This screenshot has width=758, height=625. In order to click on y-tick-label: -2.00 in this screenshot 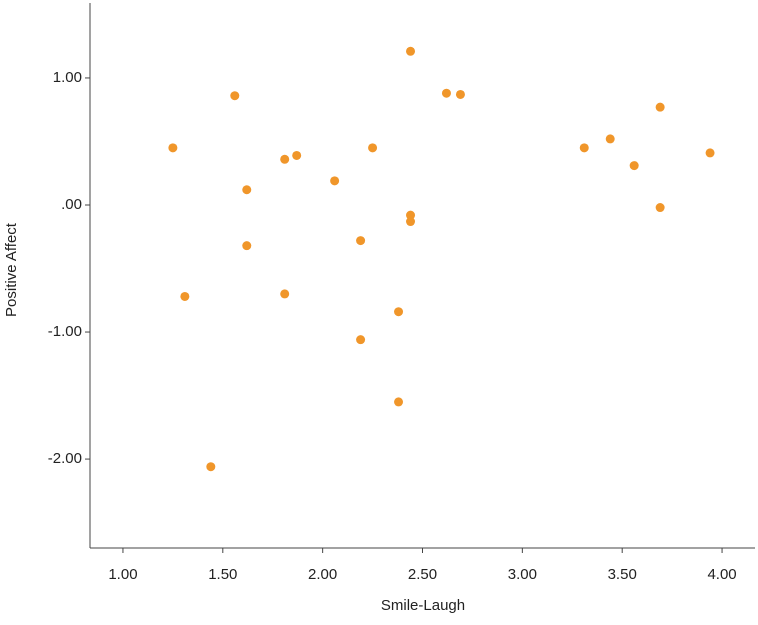, I will do `click(65, 458)`.